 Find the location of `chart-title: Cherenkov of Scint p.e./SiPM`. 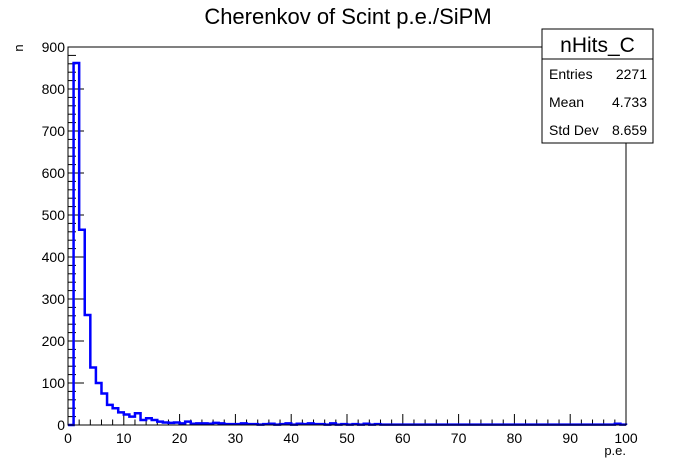

chart-title: Cherenkov of Scint p.e./SiPM is located at coordinates (347, 16).